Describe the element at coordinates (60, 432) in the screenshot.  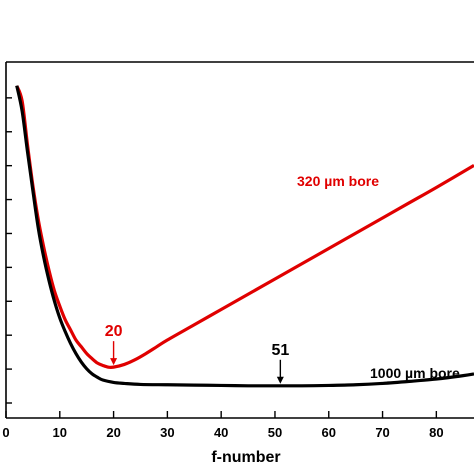
I see `x-tick-label: 10` at that location.